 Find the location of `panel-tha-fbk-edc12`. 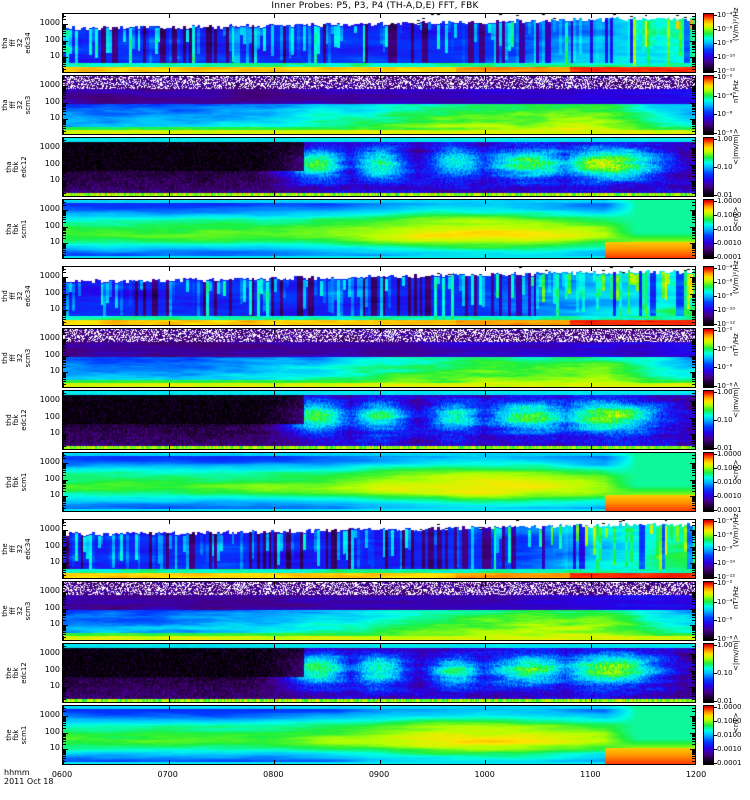

panel-tha-fbk-edc12 is located at coordinates (379, 167).